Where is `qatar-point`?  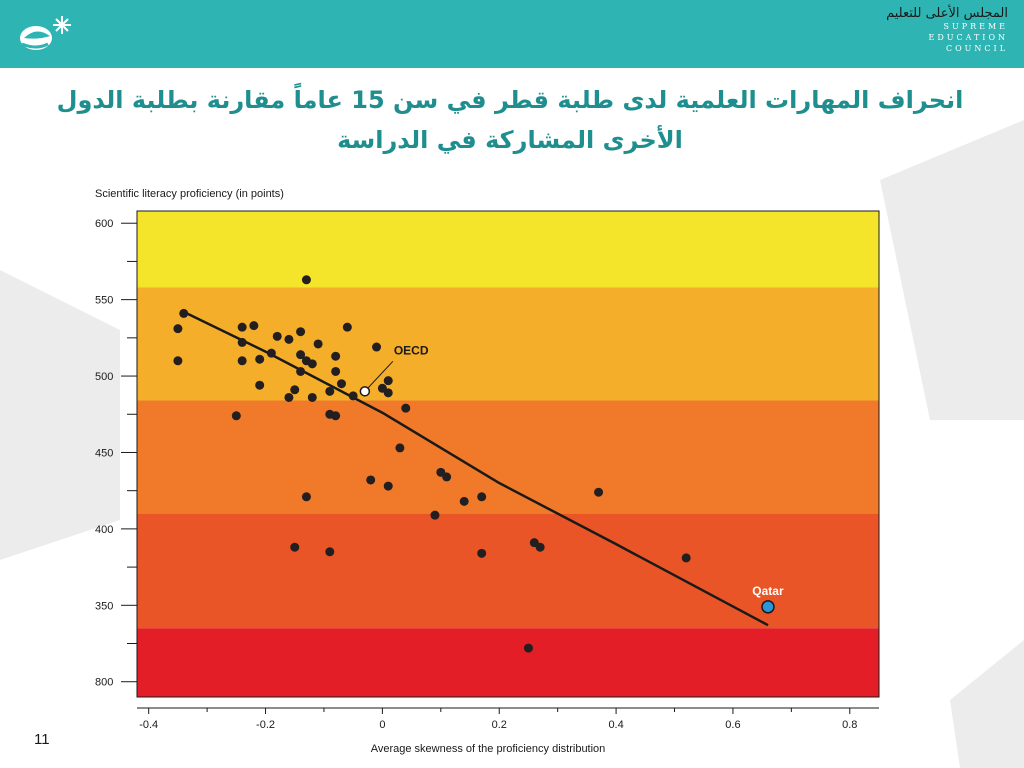 qatar-point is located at coordinates (768, 607).